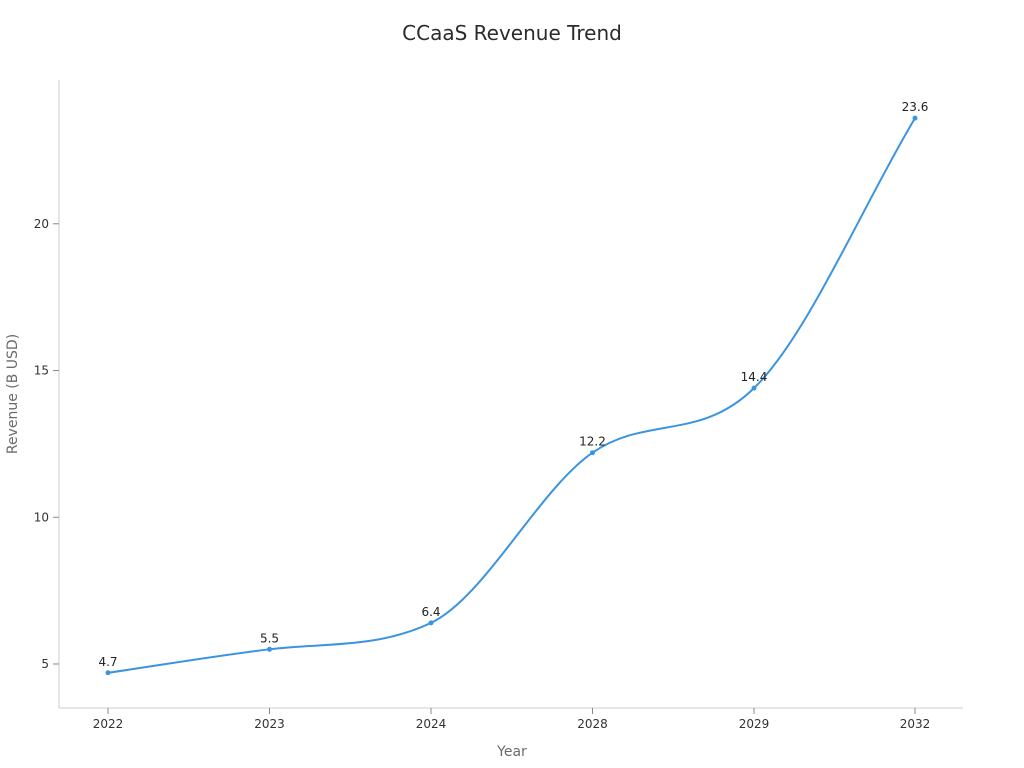 The image size is (1024, 768). I want to click on data-point-2023, so click(269, 649).